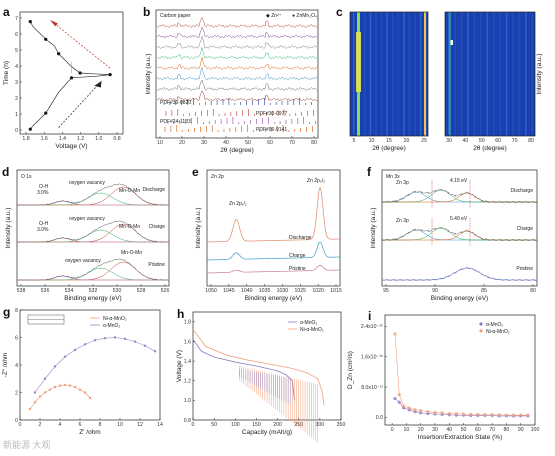 The image size is (555, 456). Describe the element at coordinates (460, 437) in the screenshot. I see `panel-i-xlabel: Insertion/Extraction State (%)` at that location.